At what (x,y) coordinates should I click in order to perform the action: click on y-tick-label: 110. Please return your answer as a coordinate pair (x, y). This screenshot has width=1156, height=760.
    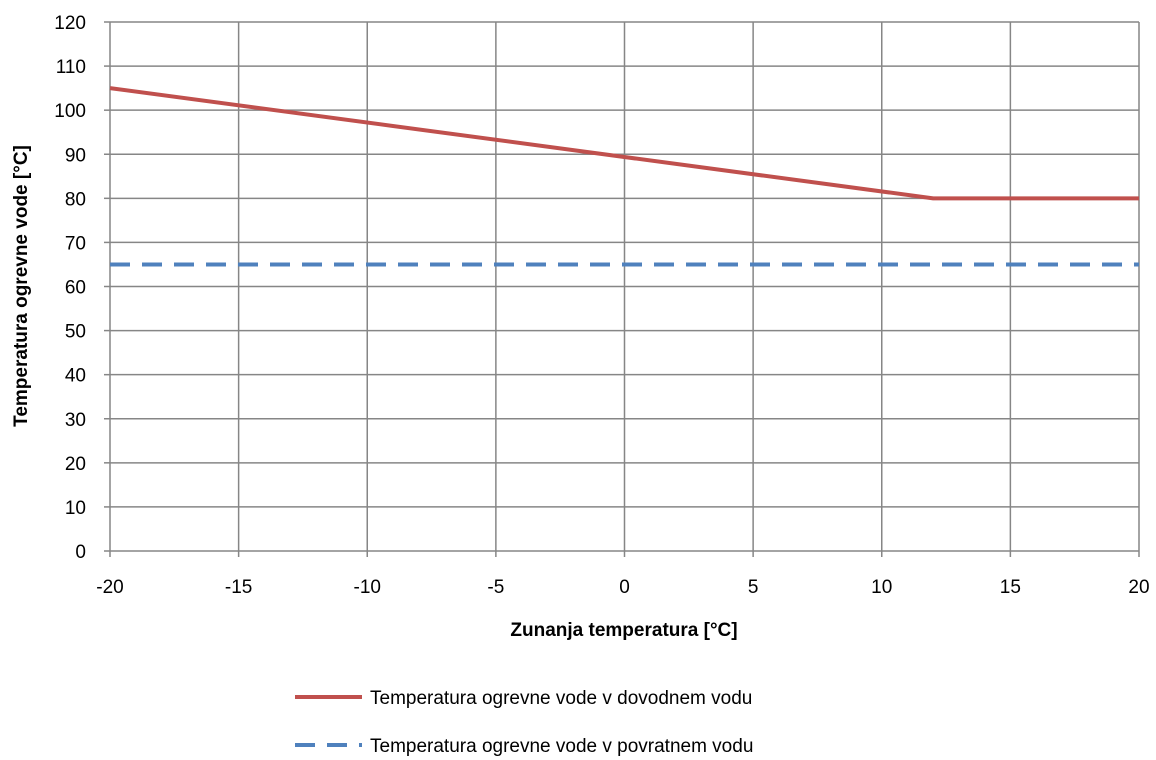
    Looking at the image, I should click on (71, 67).